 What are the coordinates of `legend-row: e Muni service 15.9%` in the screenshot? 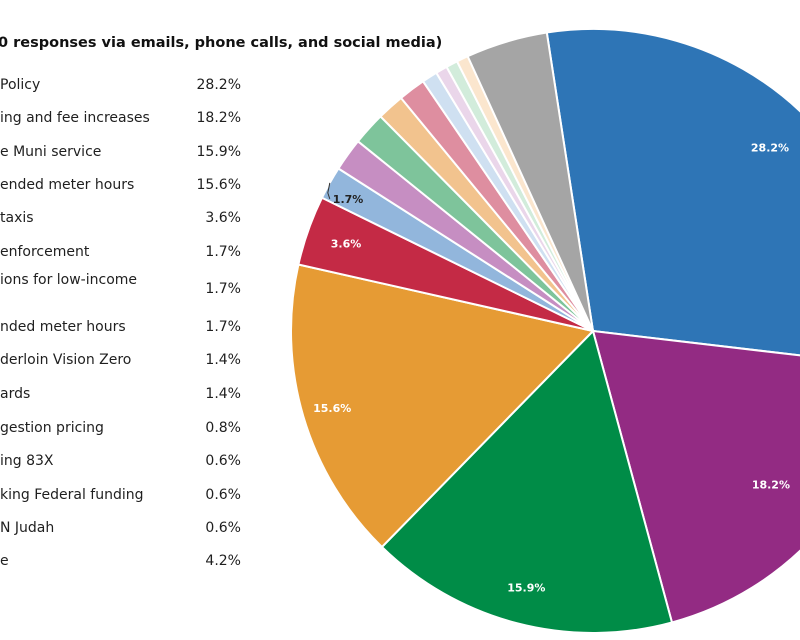 It's located at (122, 159).